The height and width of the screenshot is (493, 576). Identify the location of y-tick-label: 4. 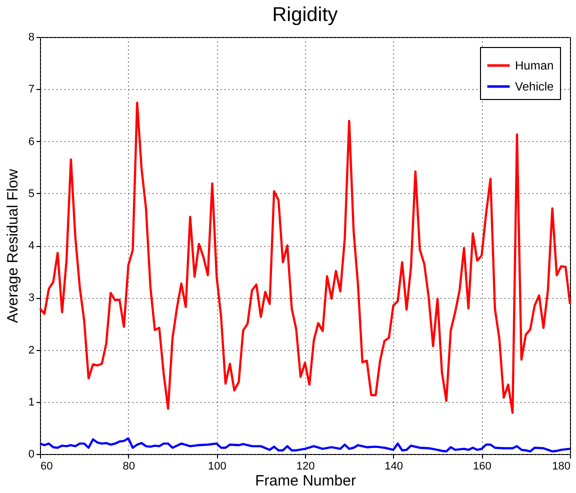
(31, 246).